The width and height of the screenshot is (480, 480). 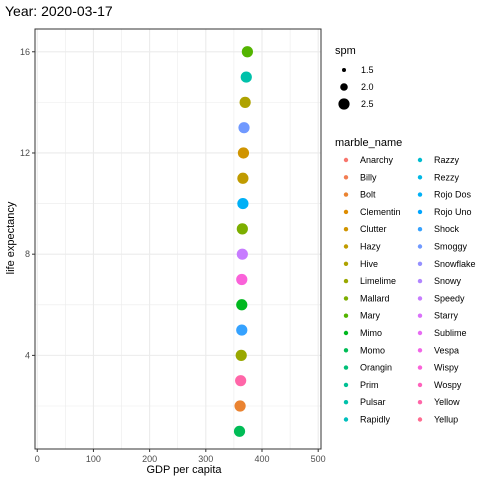 I want to click on color-legend-label: Rojo Dos, so click(x=453, y=195).